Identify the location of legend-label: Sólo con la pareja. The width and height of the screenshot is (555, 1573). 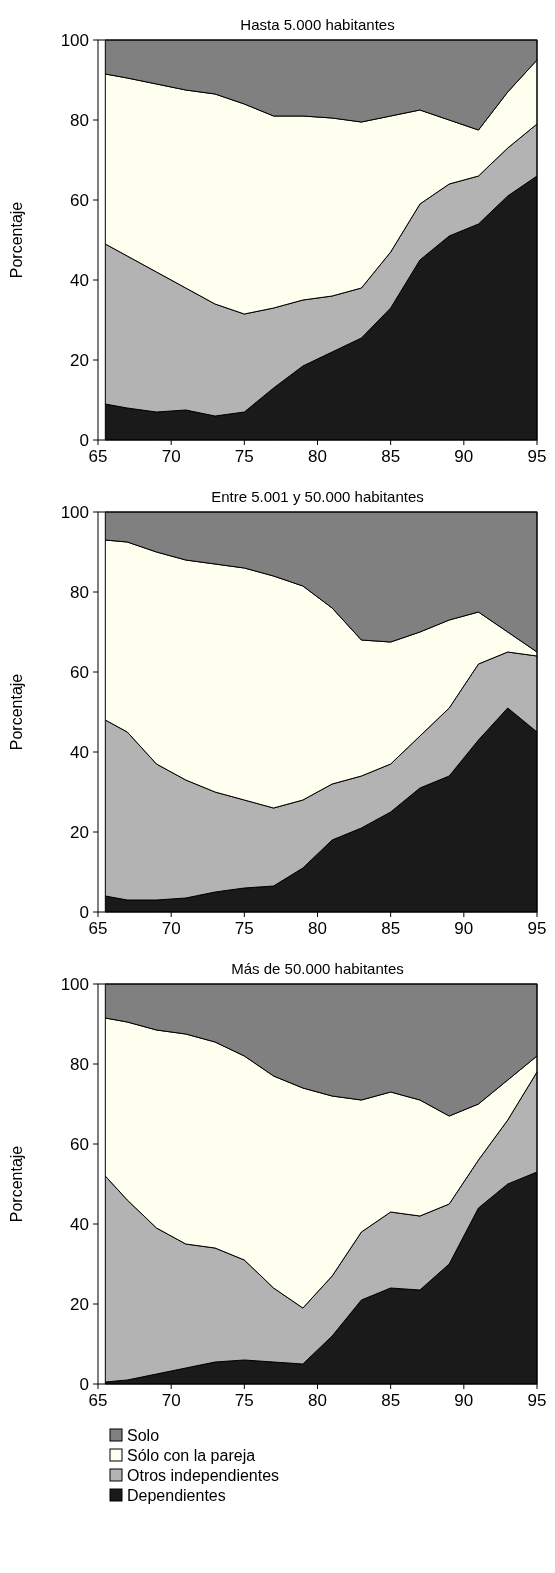
(191, 1455).